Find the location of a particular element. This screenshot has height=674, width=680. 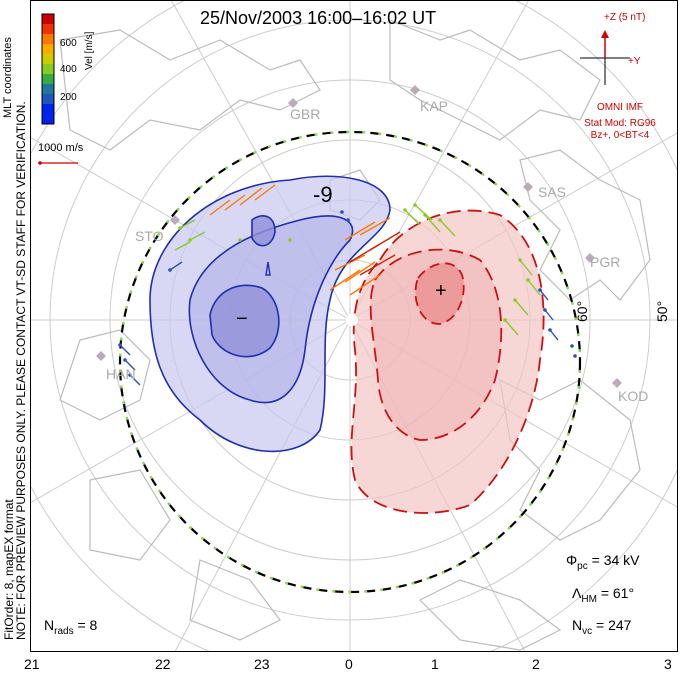

radar-label-kap: KAP is located at coordinates (434, 106).